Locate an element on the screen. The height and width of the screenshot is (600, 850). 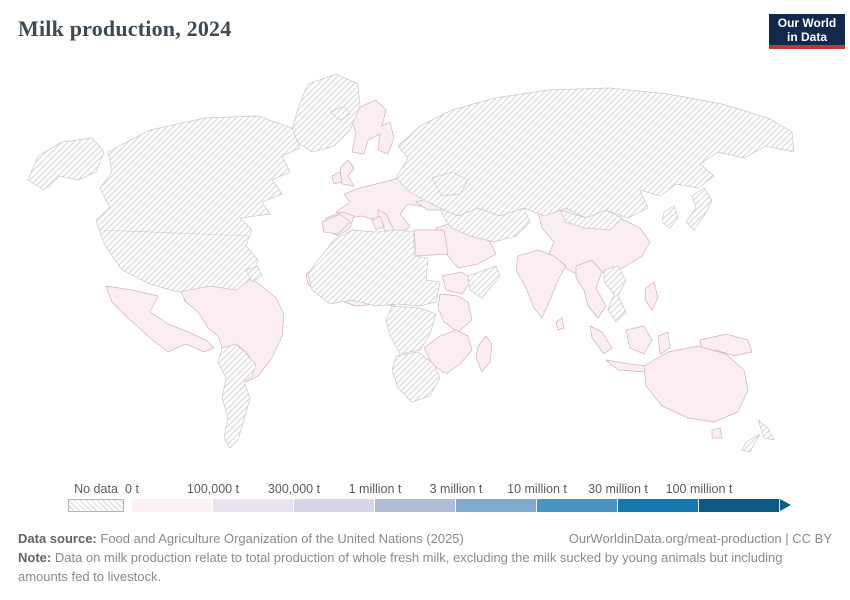
map-region-kenya-tanzania is located at coordinates (455, 313).